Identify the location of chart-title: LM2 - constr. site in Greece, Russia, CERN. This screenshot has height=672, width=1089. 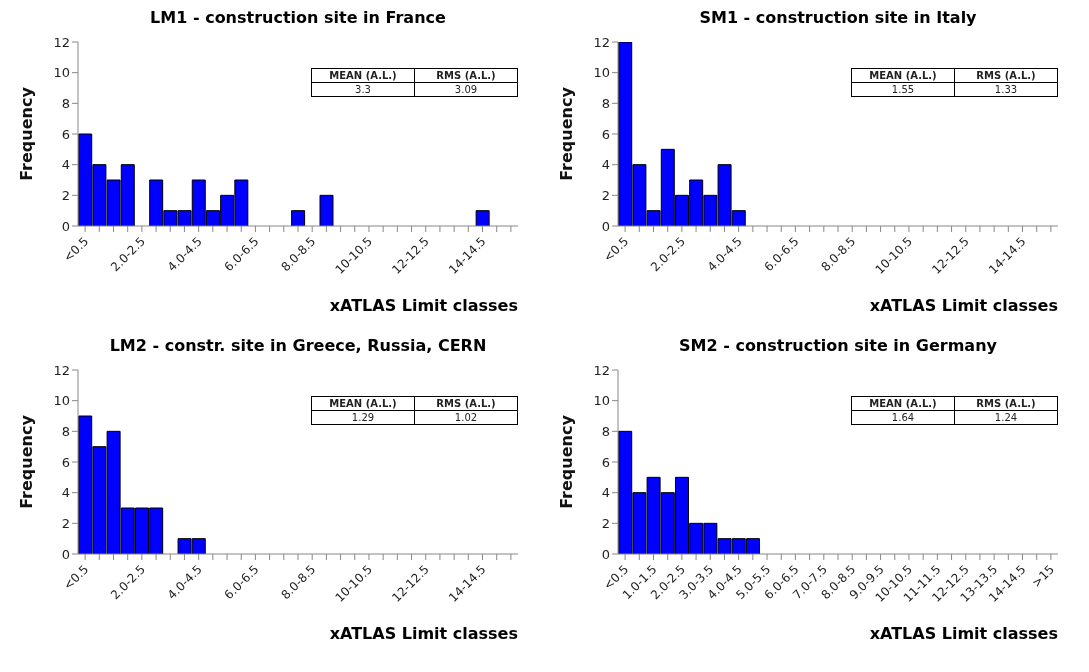
(298, 346).